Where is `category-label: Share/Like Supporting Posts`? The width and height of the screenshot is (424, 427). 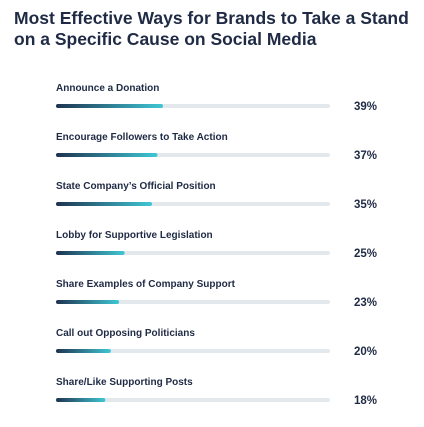 category-label: Share/Like Supporting Posts is located at coordinates (124, 382).